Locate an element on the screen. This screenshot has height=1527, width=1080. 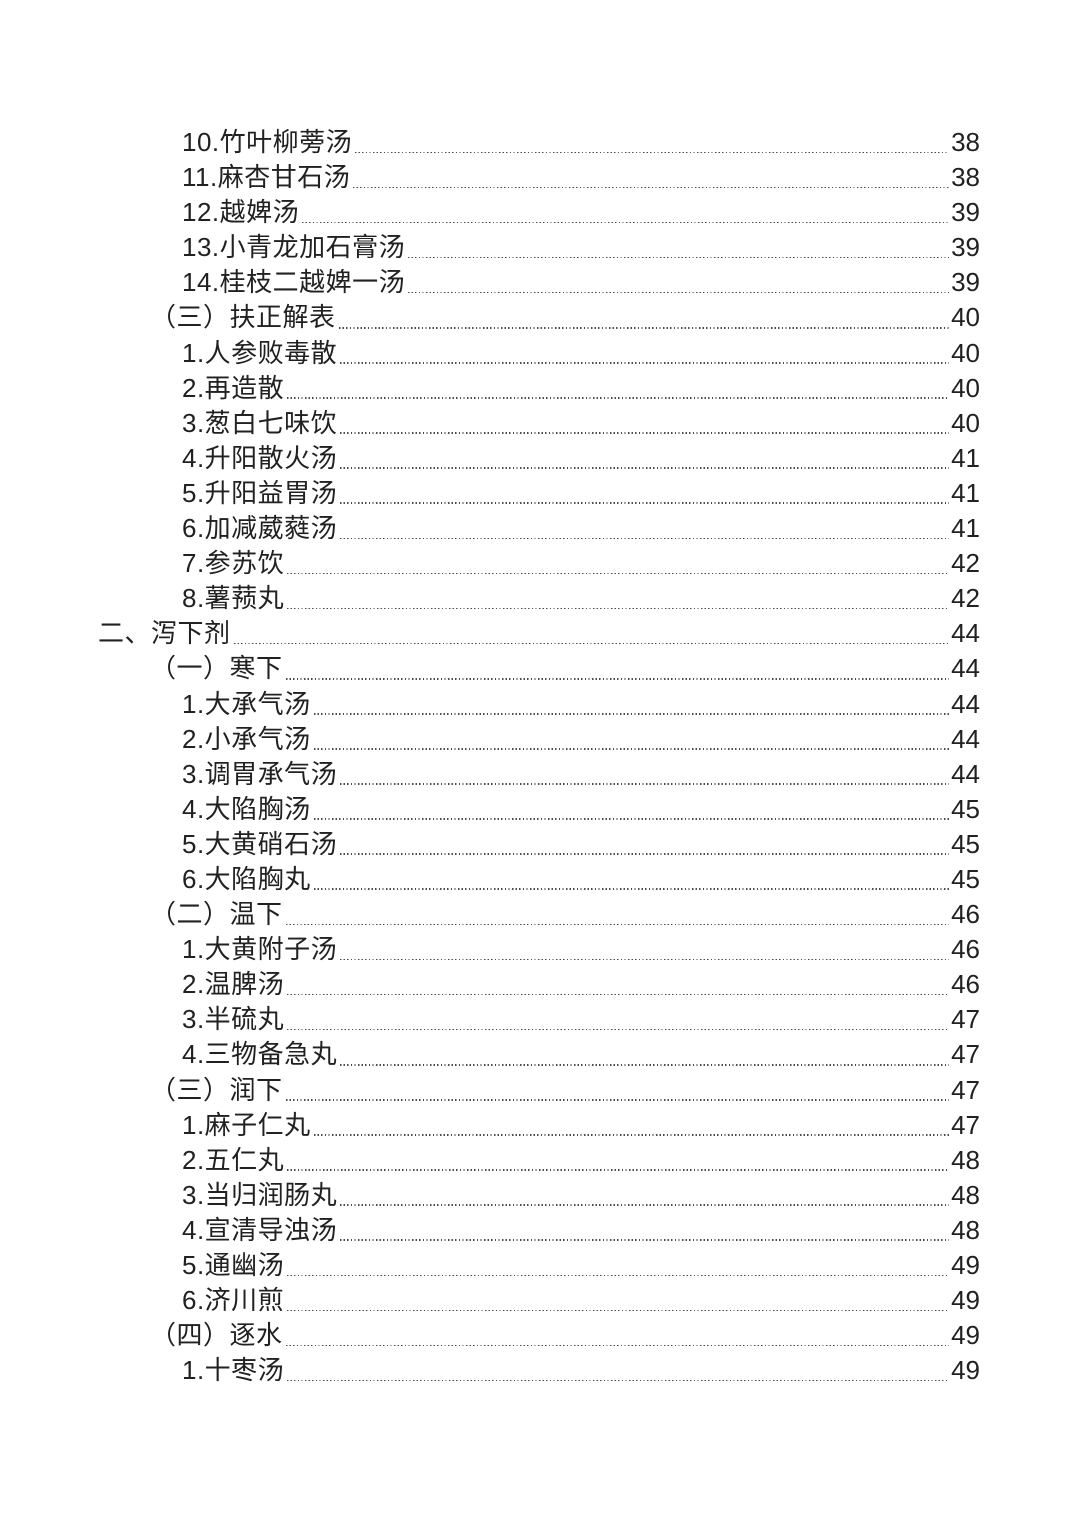
toc-entry: 6.济川煎 49 is located at coordinates (490, 1300).